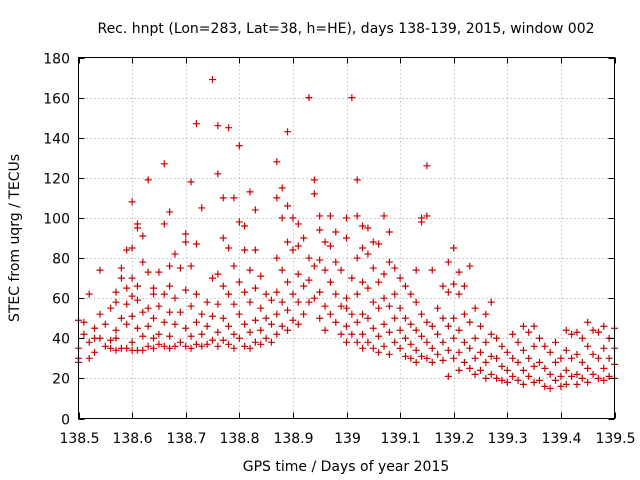  What do you see at coordinates (293, 439) in the screenshot?
I see `x-tick-label: 138.9` at bounding box center [293, 439].